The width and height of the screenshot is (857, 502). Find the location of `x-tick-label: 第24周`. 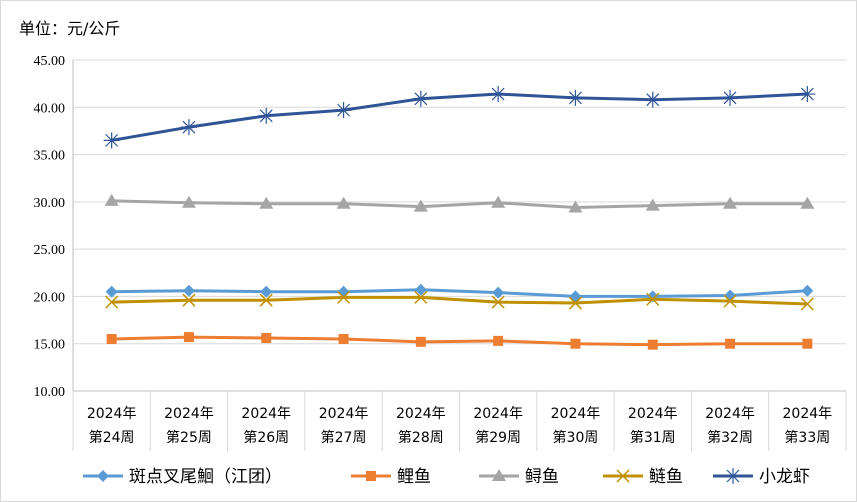

x-tick-label: 第24周 is located at coordinates (112, 437).